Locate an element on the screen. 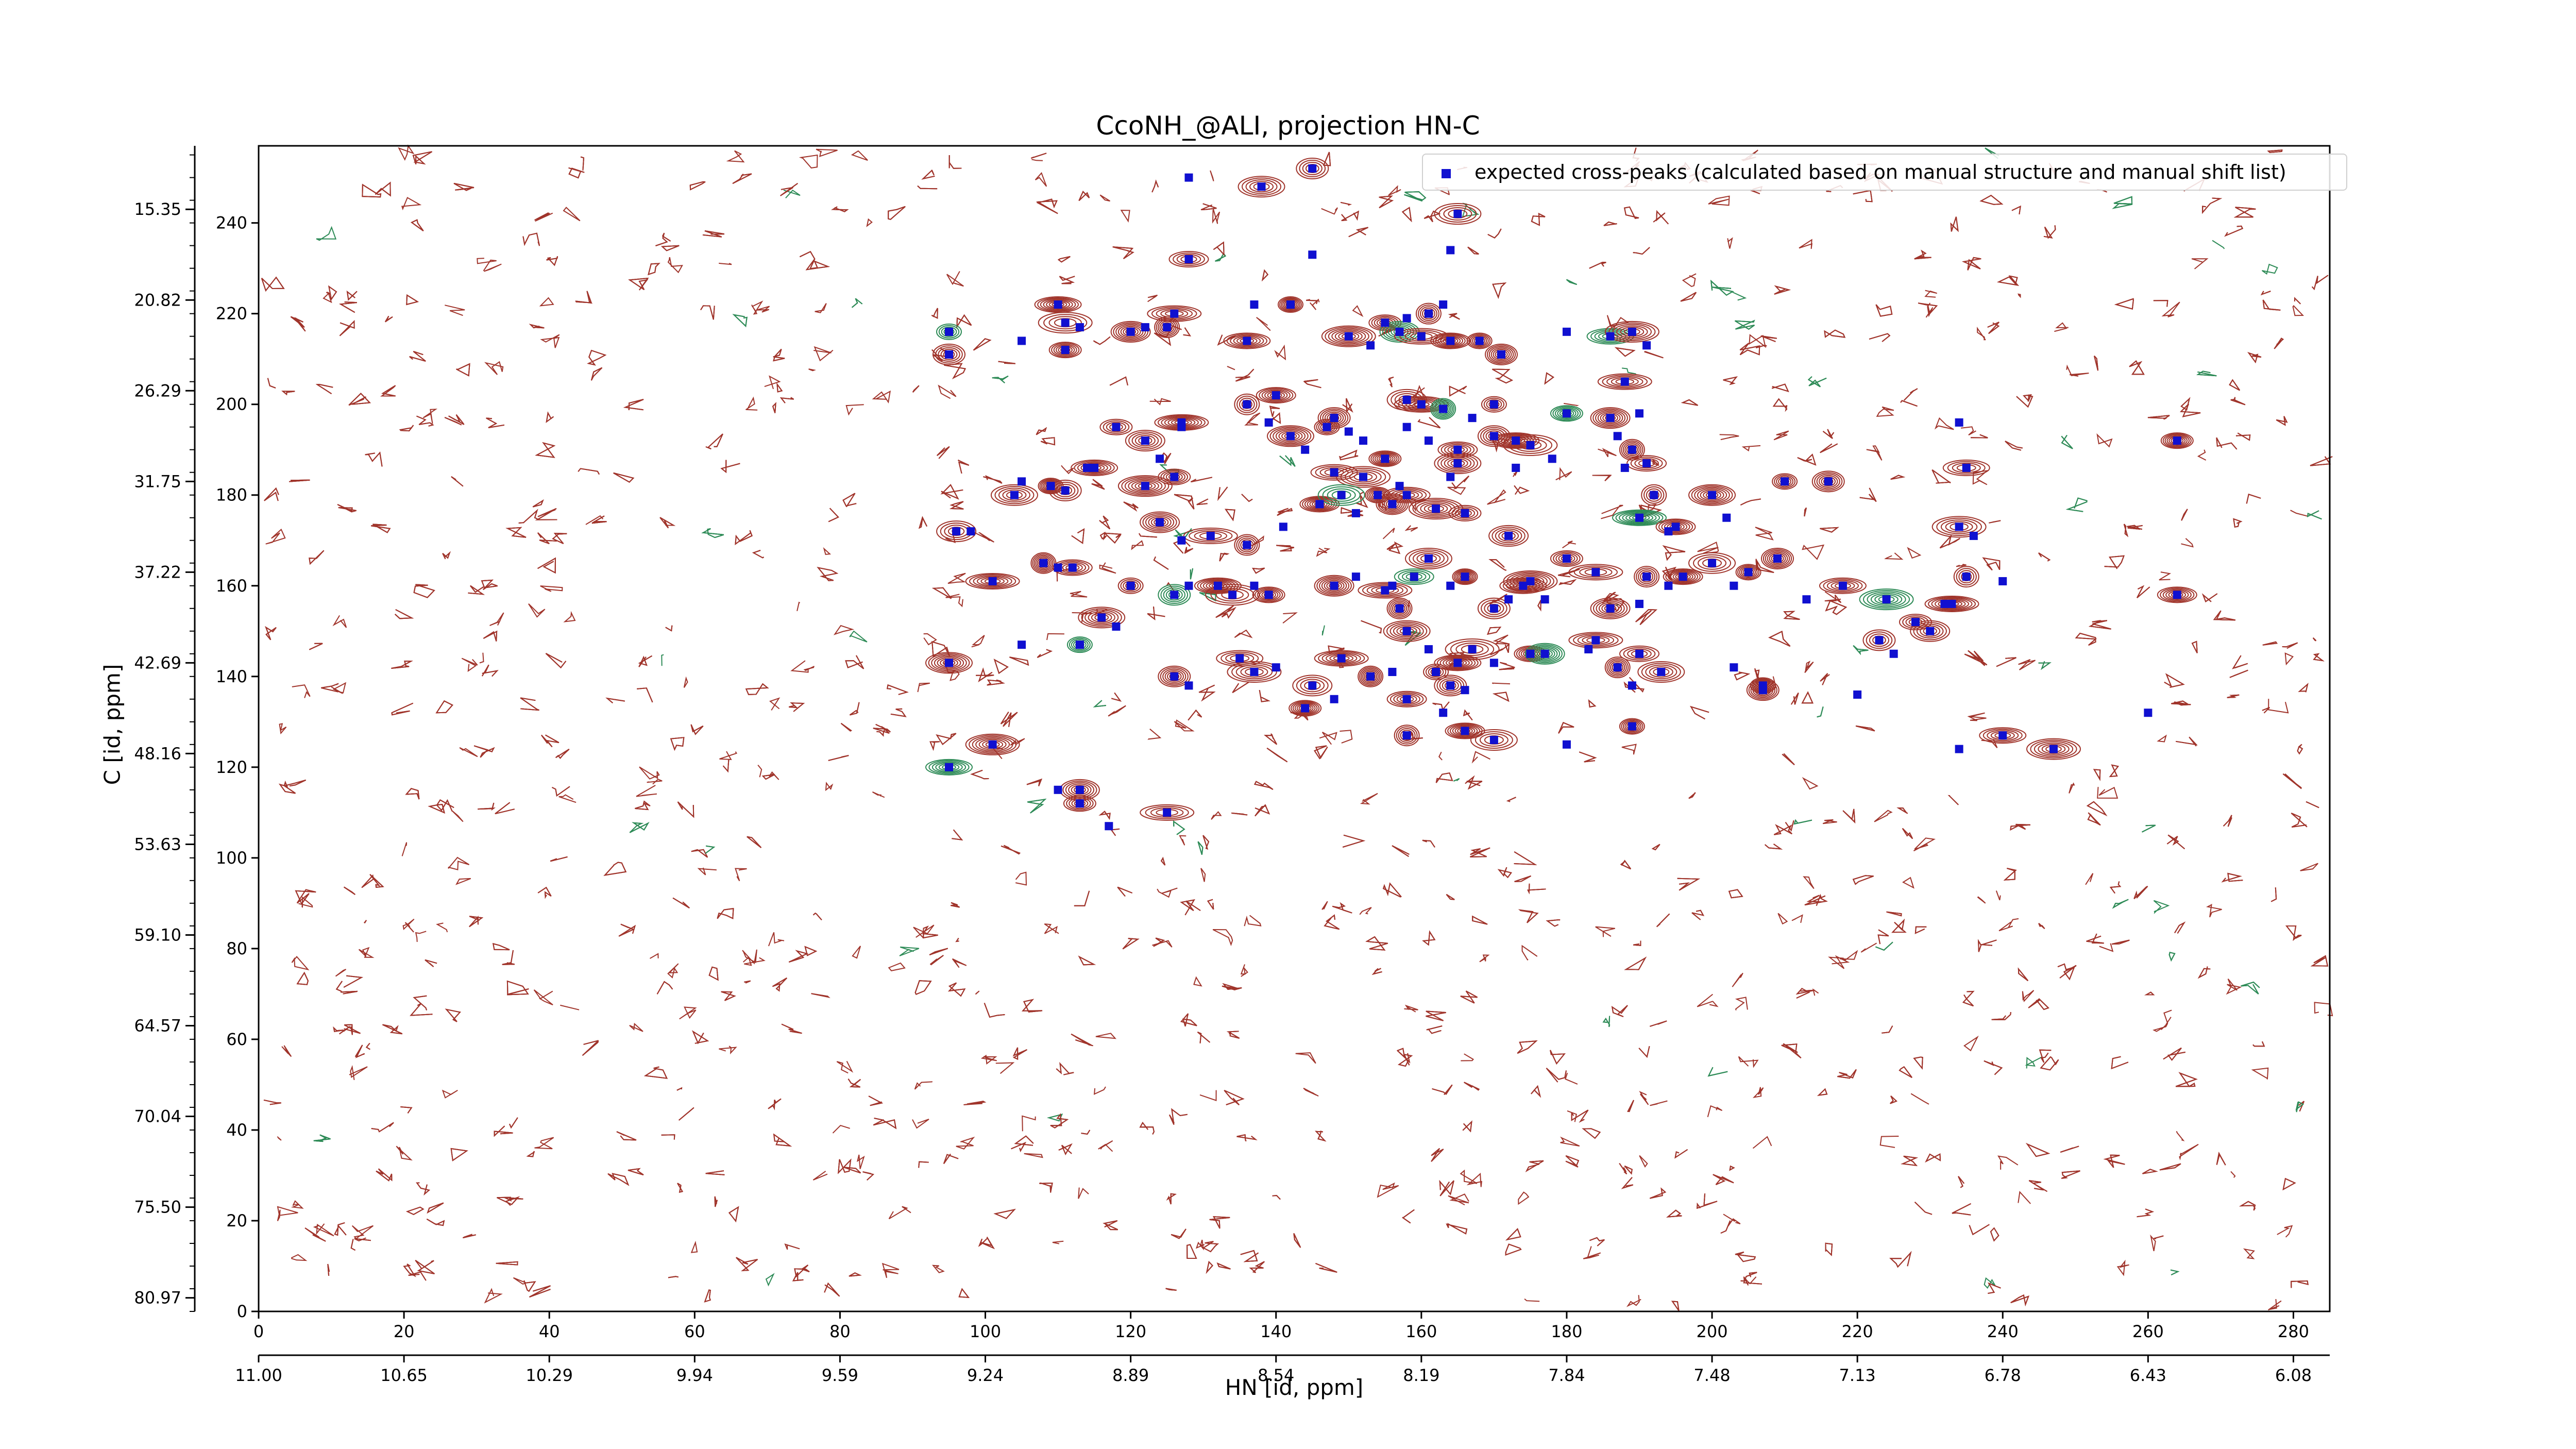  y-index-tick-label: 220 is located at coordinates (231, 314).